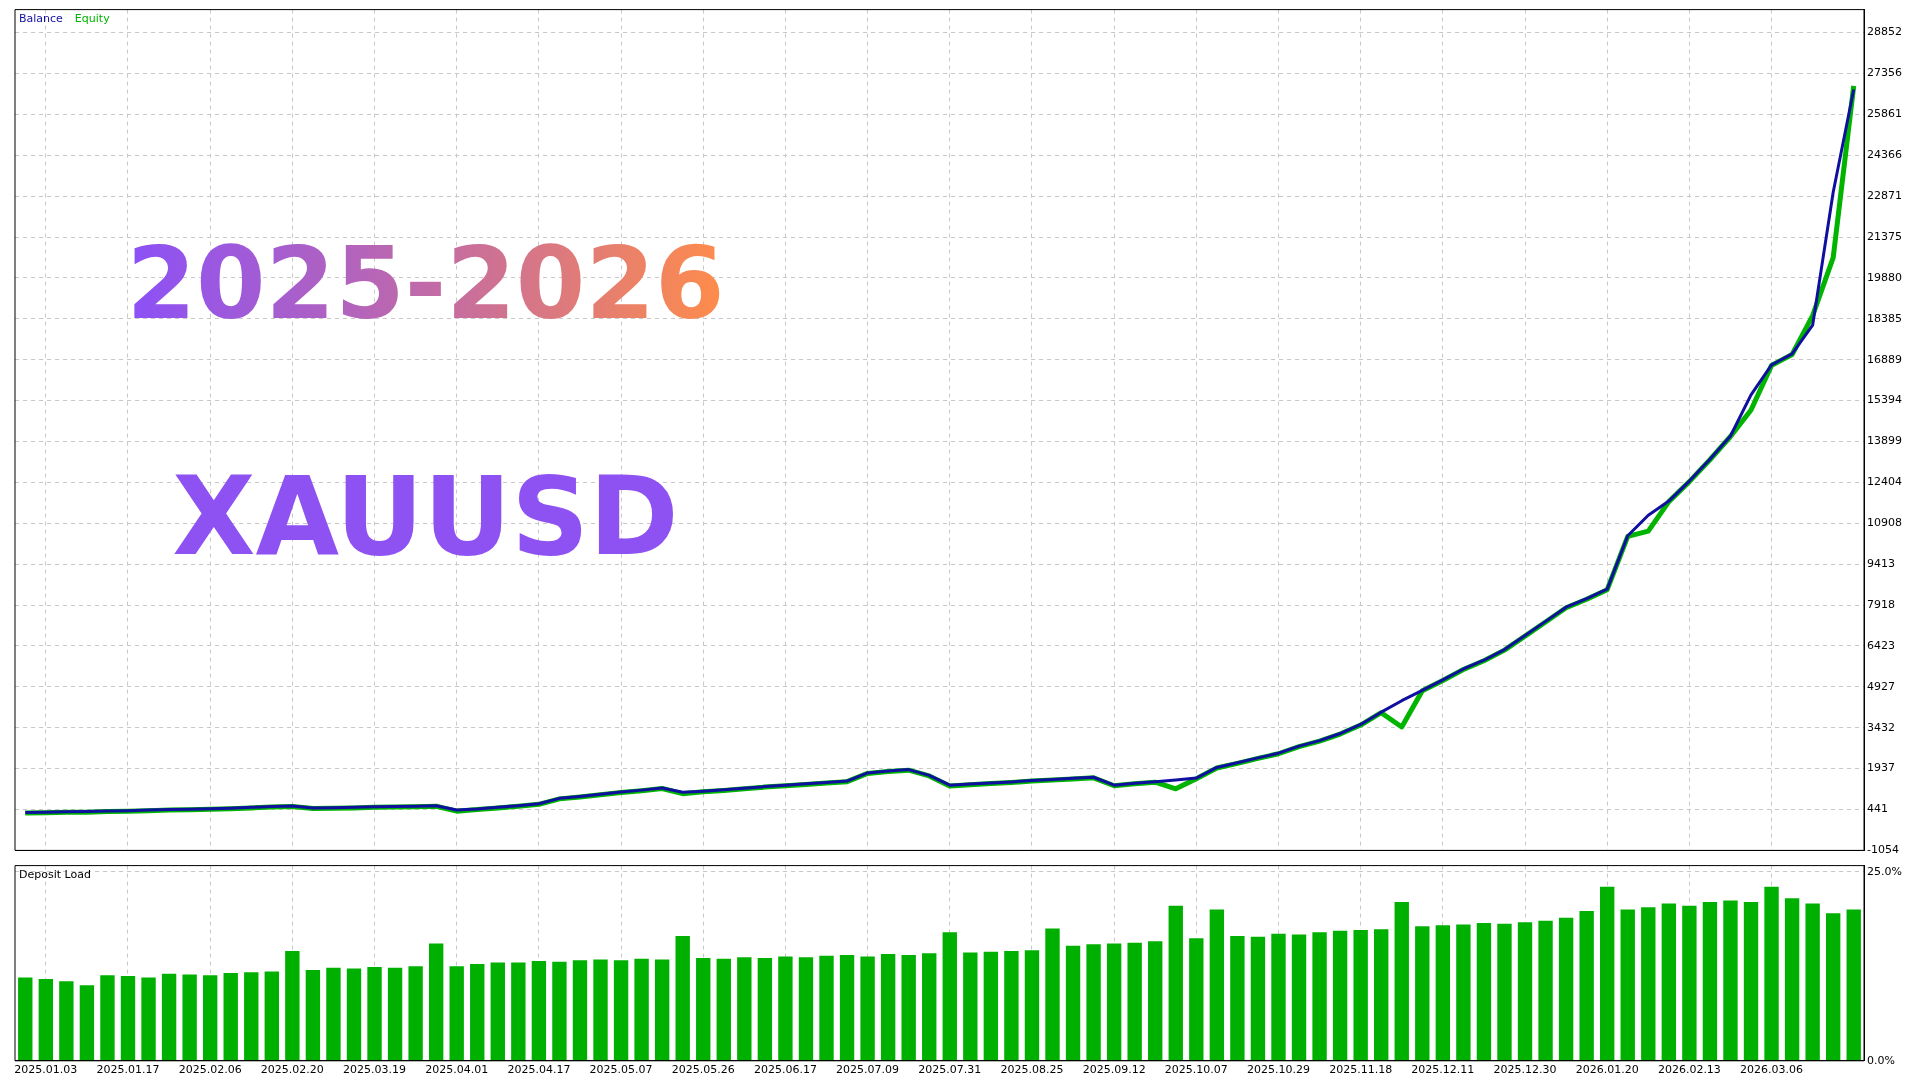  What do you see at coordinates (1881, 563) in the screenshot?
I see `y-tick-label: 9413` at bounding box center [1881, 563].